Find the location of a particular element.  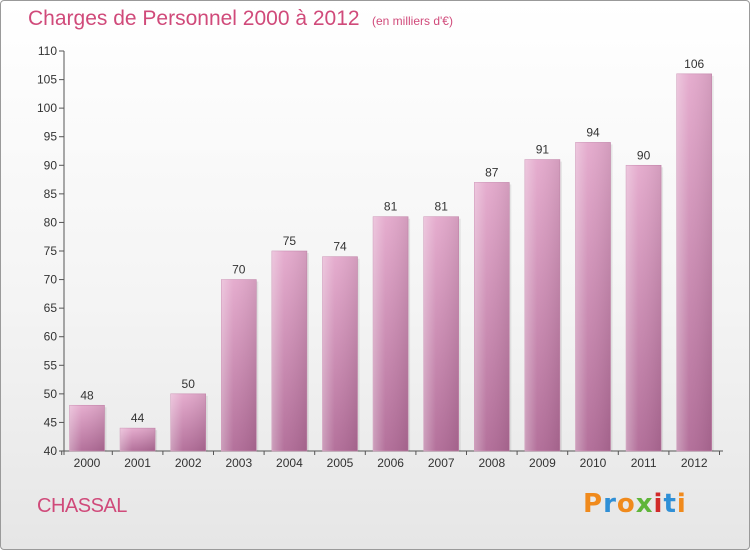

y-tick-label: 70 is located at coordinates (51, 280).